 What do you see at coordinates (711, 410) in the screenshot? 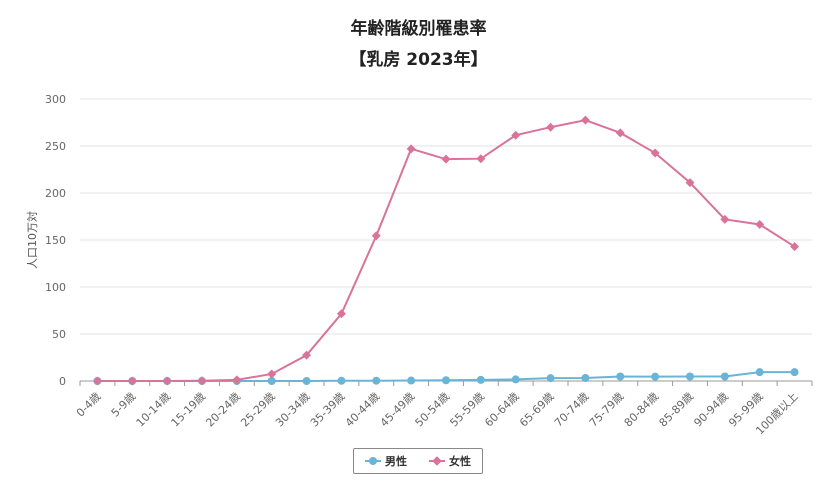
I see `x-tick-label: 90-94歳` at bounding box center [711, 410].